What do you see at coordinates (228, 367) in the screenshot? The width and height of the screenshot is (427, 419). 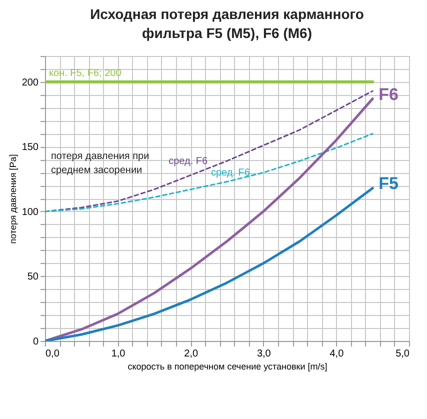 I see `x-axis-title: скорость в поперечном сечение установки [m/s]` at bounding box center [228, 367].